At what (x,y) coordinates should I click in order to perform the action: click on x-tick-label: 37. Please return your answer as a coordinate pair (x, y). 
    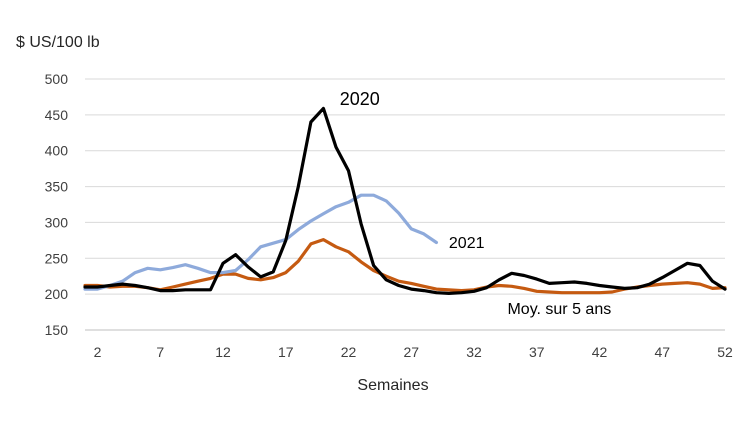
    Looking at the image, I should click on (537, 352).